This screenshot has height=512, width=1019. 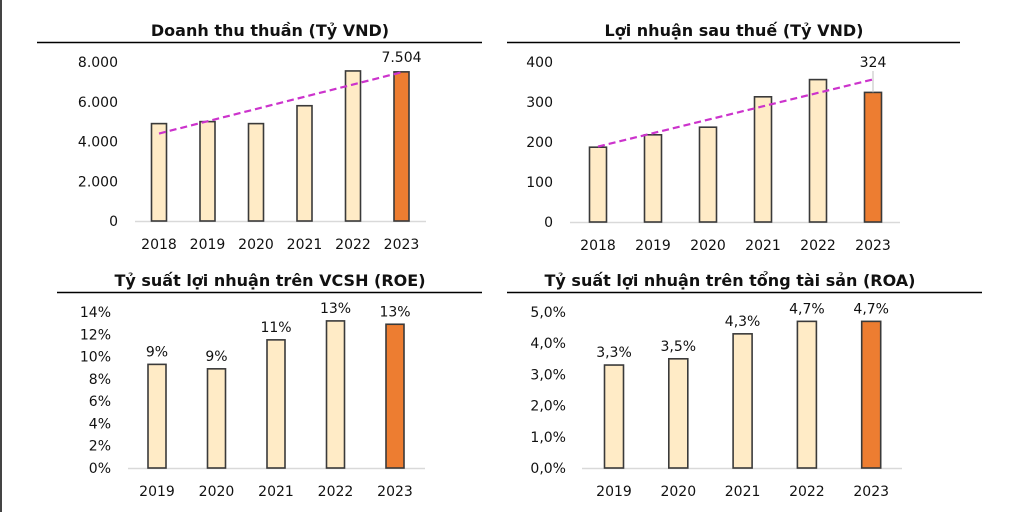 What do you see at coordinates (598, 184) in the screenshot?
I see `net-profit-bar-2018` at bounding box center [598, 184].